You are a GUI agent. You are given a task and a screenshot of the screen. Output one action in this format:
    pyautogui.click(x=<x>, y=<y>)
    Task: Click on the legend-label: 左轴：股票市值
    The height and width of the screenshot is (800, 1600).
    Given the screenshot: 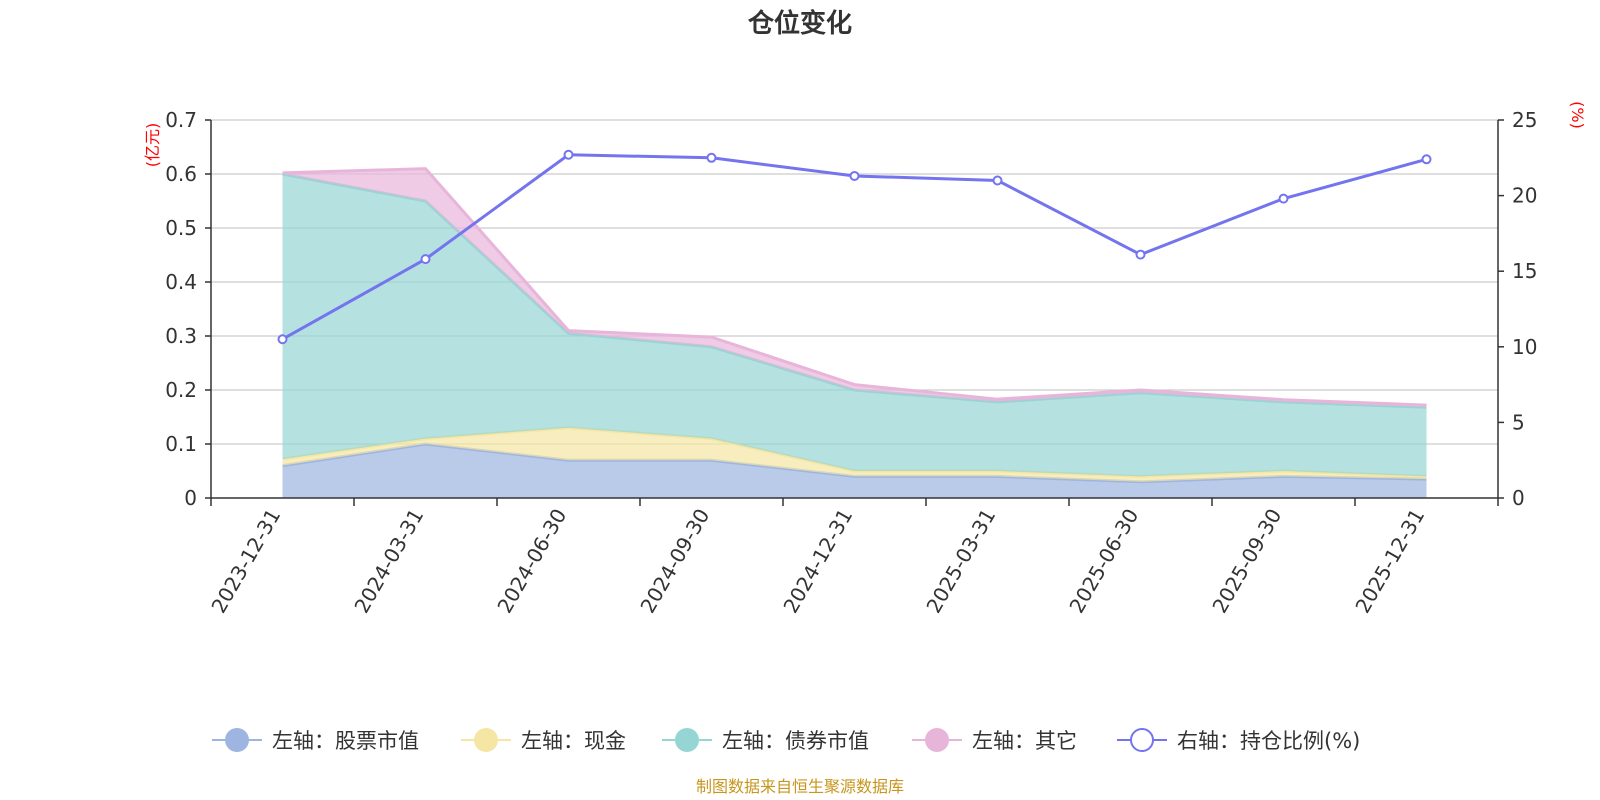 What is the action you would take?
    pyautogui.click(x=345, y=741)
    